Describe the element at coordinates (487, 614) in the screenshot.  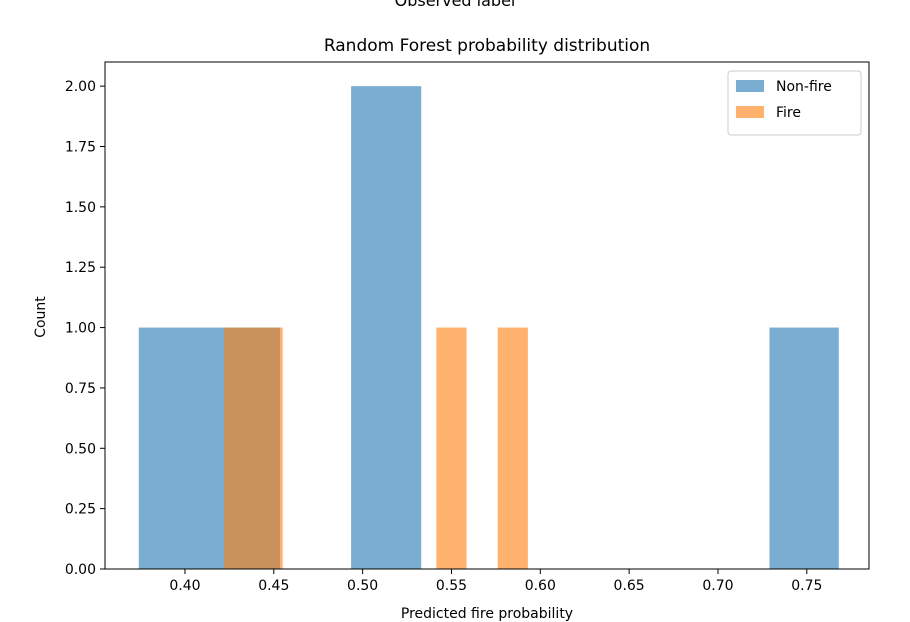
I see `x-axis-label: Predicted fire probability` at that location.